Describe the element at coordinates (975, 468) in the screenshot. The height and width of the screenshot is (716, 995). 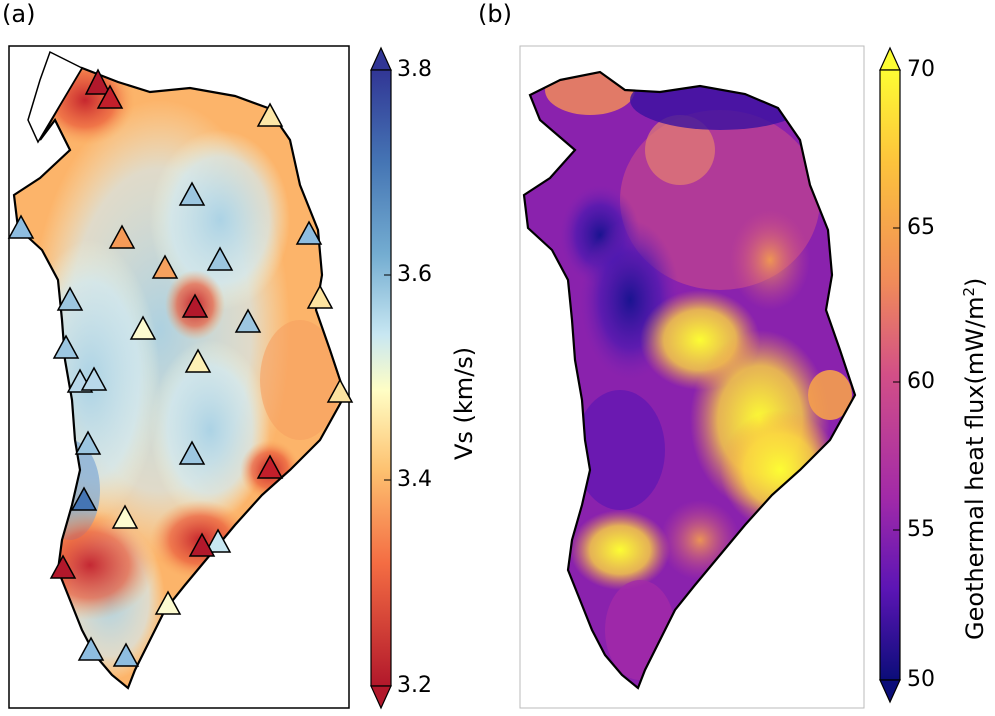
I see `hf-title-main: Geothermal heat flux(mW/m` at that location.